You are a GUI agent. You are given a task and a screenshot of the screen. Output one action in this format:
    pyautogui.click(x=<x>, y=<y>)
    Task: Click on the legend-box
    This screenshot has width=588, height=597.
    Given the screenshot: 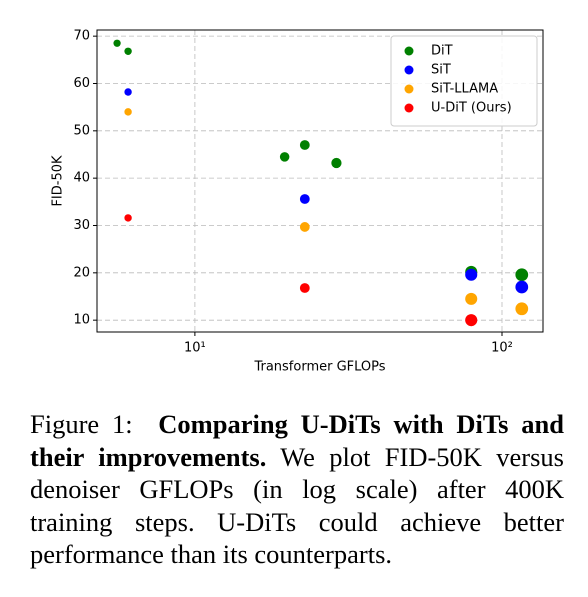 What is the action you would take?
    pyautogui.click(x=464, y=81)
    